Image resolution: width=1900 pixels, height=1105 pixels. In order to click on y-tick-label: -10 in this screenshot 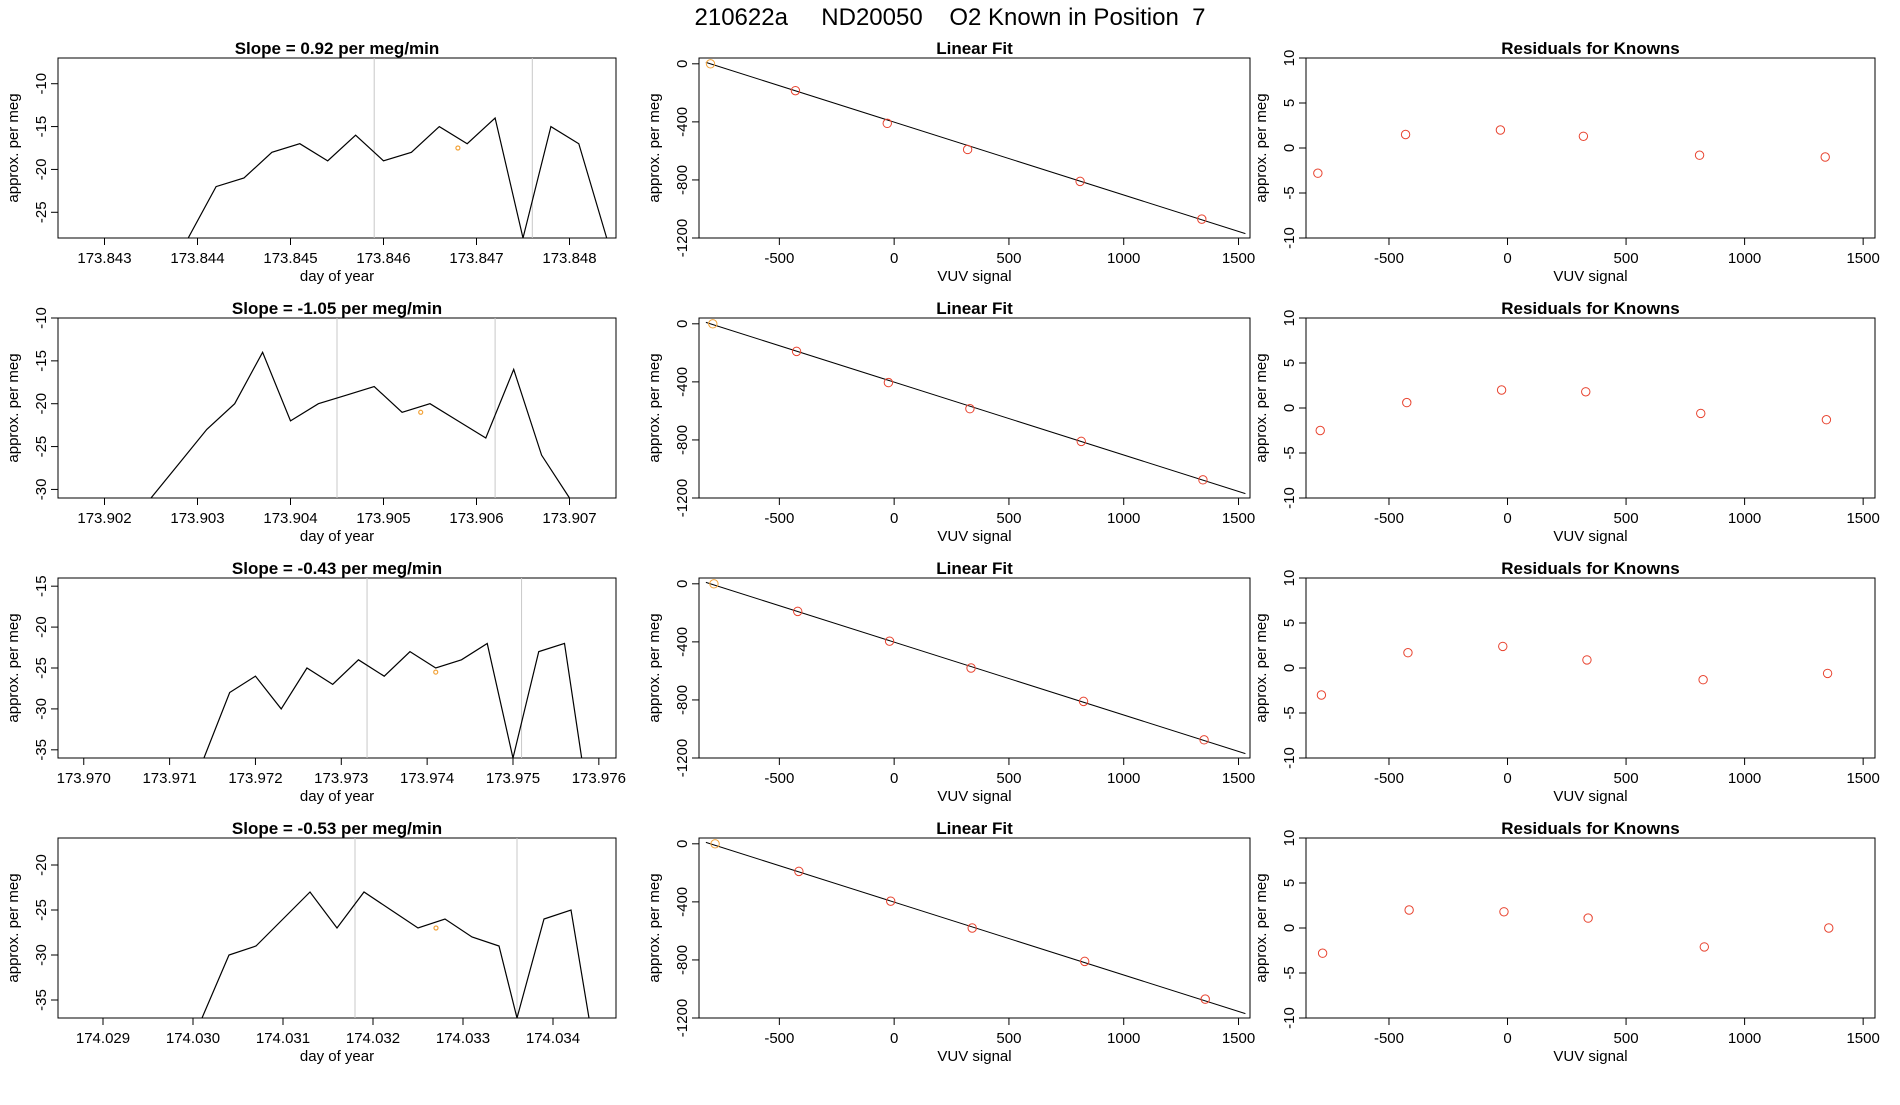, I will do `click(1289, 498)`.